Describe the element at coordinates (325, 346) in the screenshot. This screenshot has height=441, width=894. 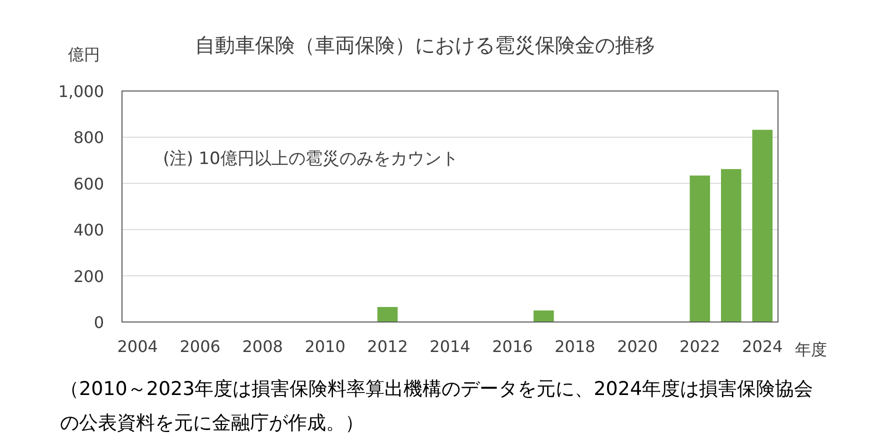
I see `x-tick-label: 2010` at that location.